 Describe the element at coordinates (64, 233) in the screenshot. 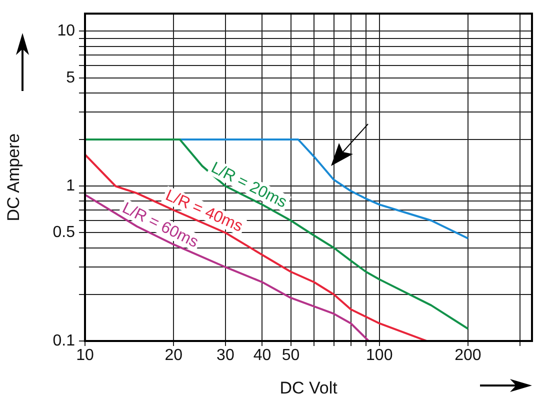

I see `y-tick-label: 0.5` at that location.